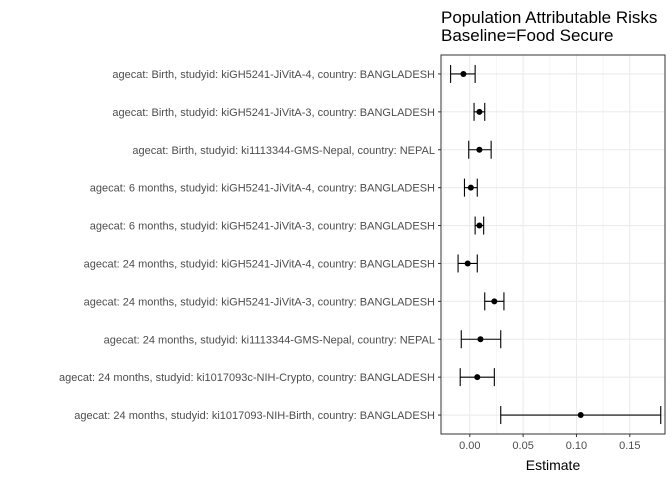  What do you see at coordinates (550, 443) in the screenshot?
I see `x-axis: 0.00 0.05 0.10 0.15` at bounding box center [550, 443].